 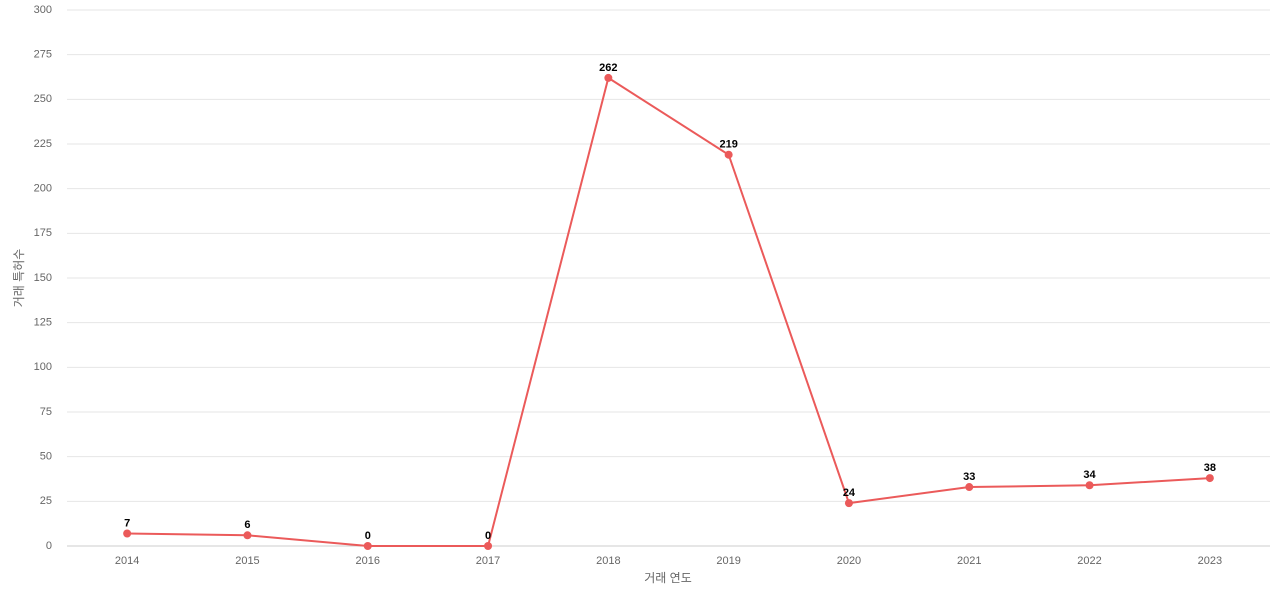 What do you see at coordinates (43, 278) in the screenshot?
I see `y-tick-label: 150` at bounding box center [43, 278].